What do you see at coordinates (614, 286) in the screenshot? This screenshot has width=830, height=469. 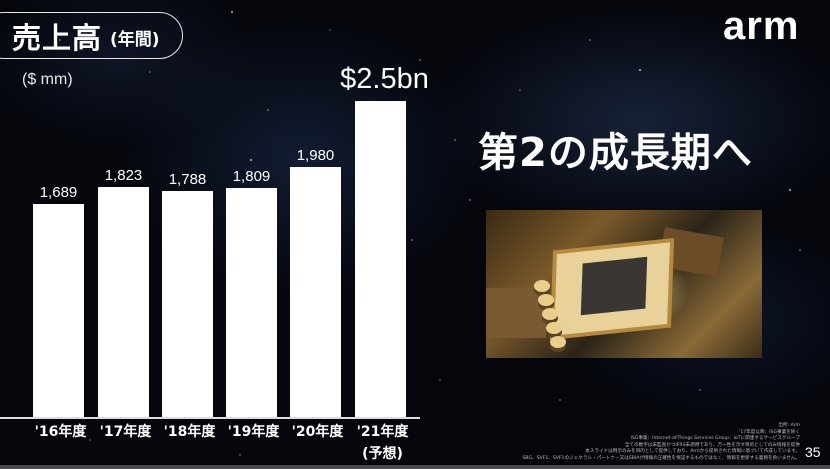 I see `chip-die` at bounding box center [614, 286].